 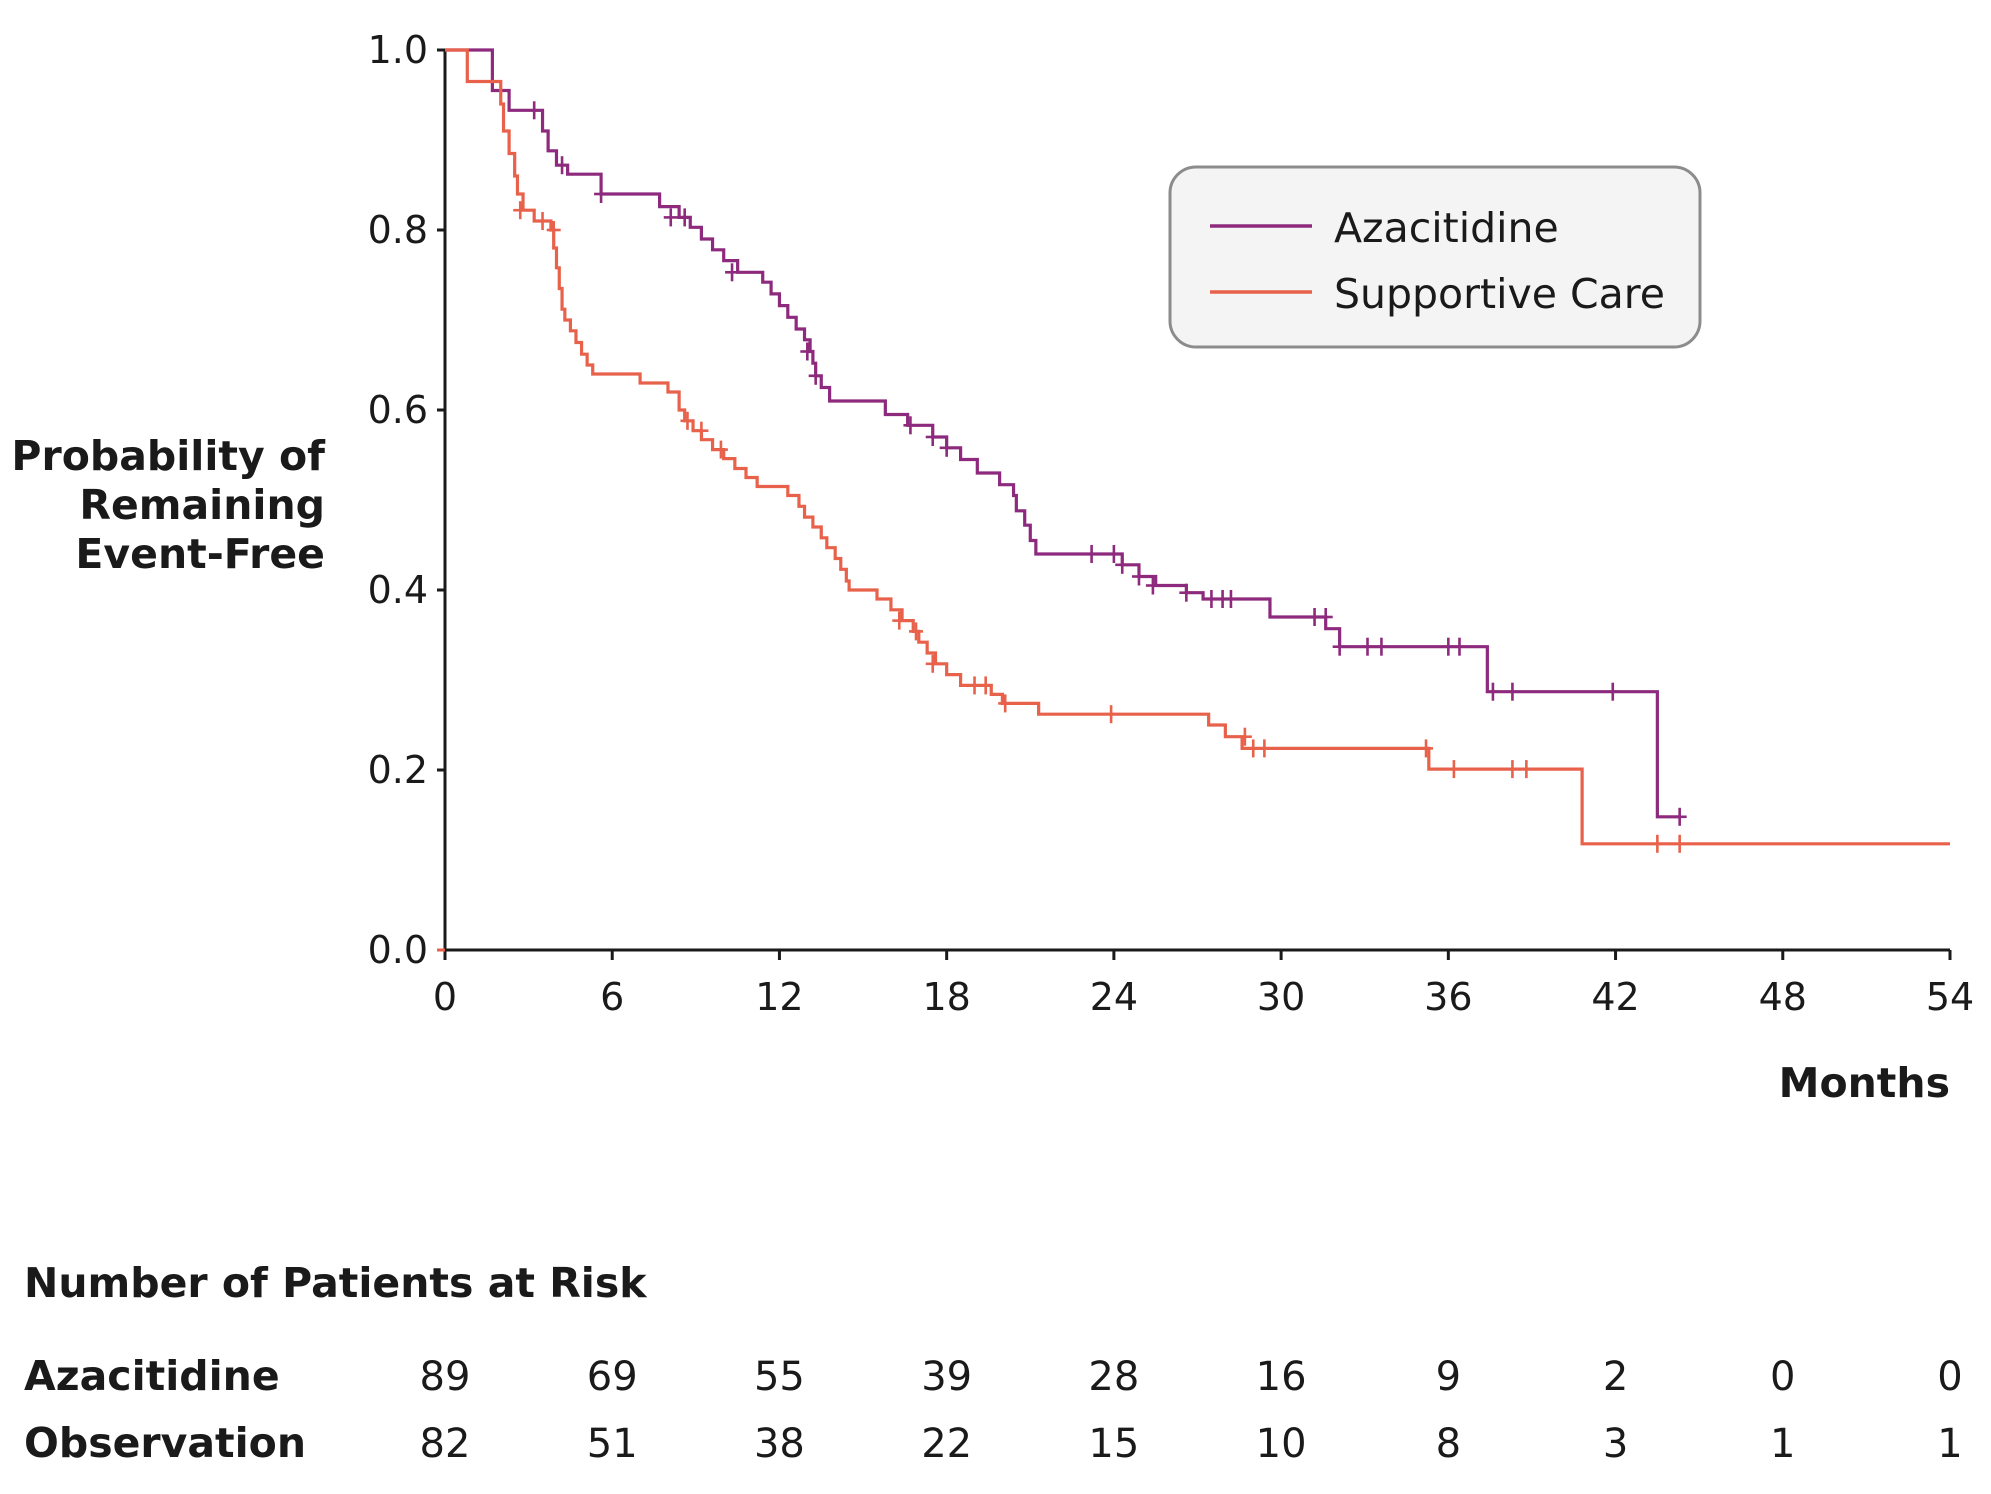 What do you see at coordinates (398, 410) in the screenshot?
I see `y-tick-label: 0.6` at bounding box center [398, 410].